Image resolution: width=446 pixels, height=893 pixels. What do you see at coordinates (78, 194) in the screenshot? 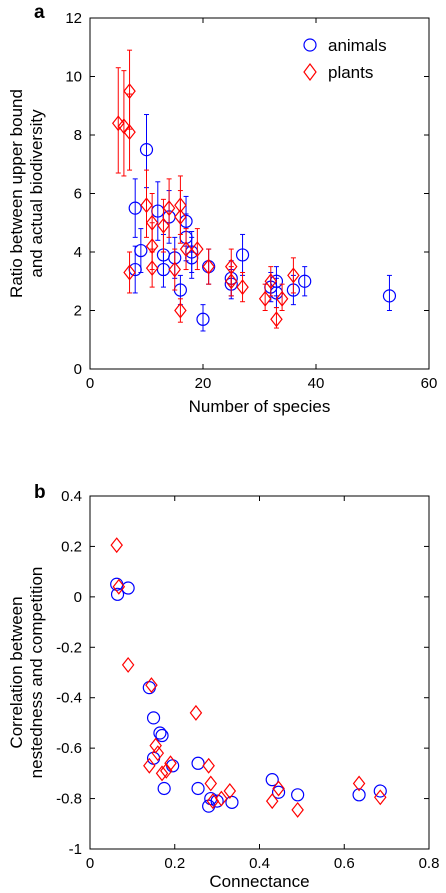
I see `y-tick-label: 6` at bounding box center [78, 194].